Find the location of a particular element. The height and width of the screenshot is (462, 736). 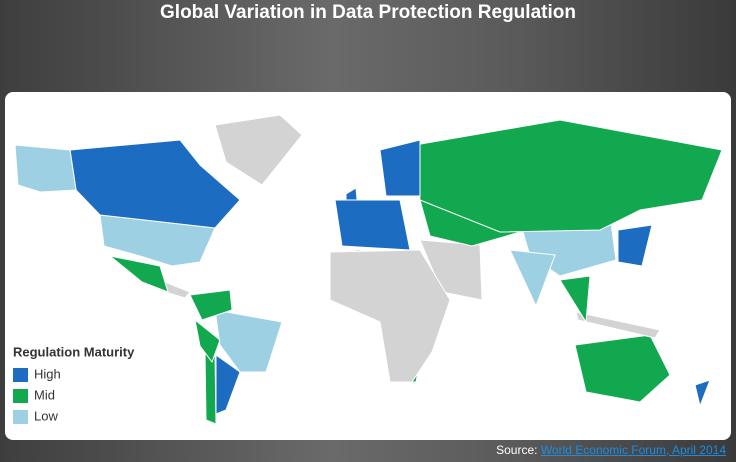

source: Source: World Economic Forum, April 2014 is located at coordinates (611, 450).